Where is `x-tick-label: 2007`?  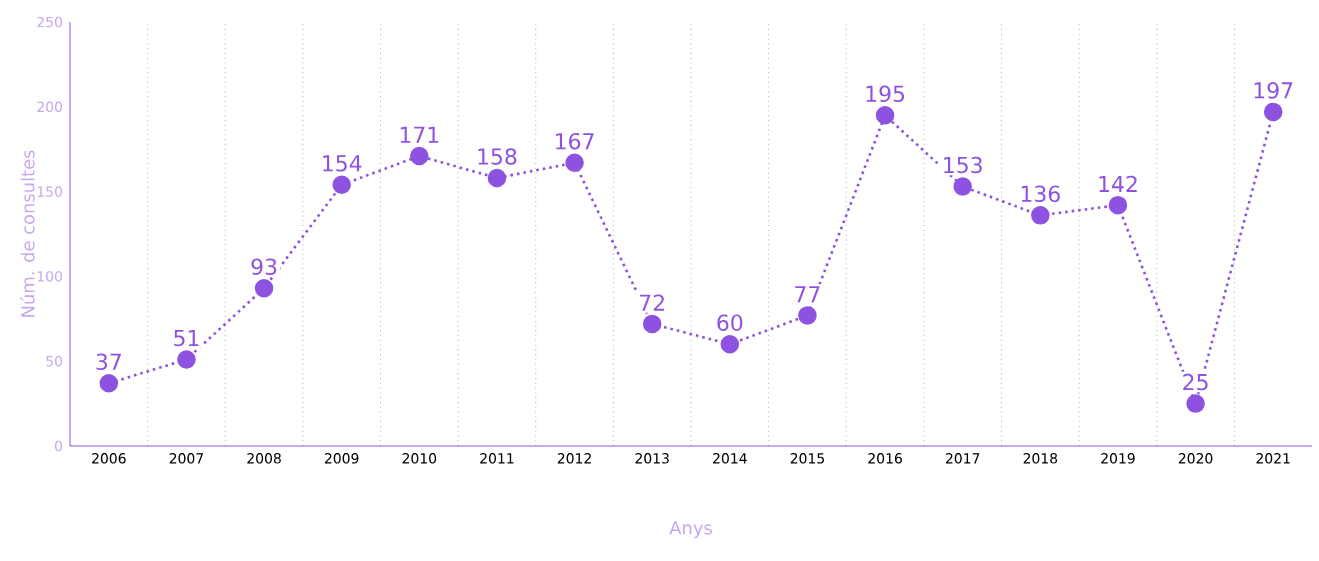 x-tick-label: 2007 is located at coordinates (186, 458).